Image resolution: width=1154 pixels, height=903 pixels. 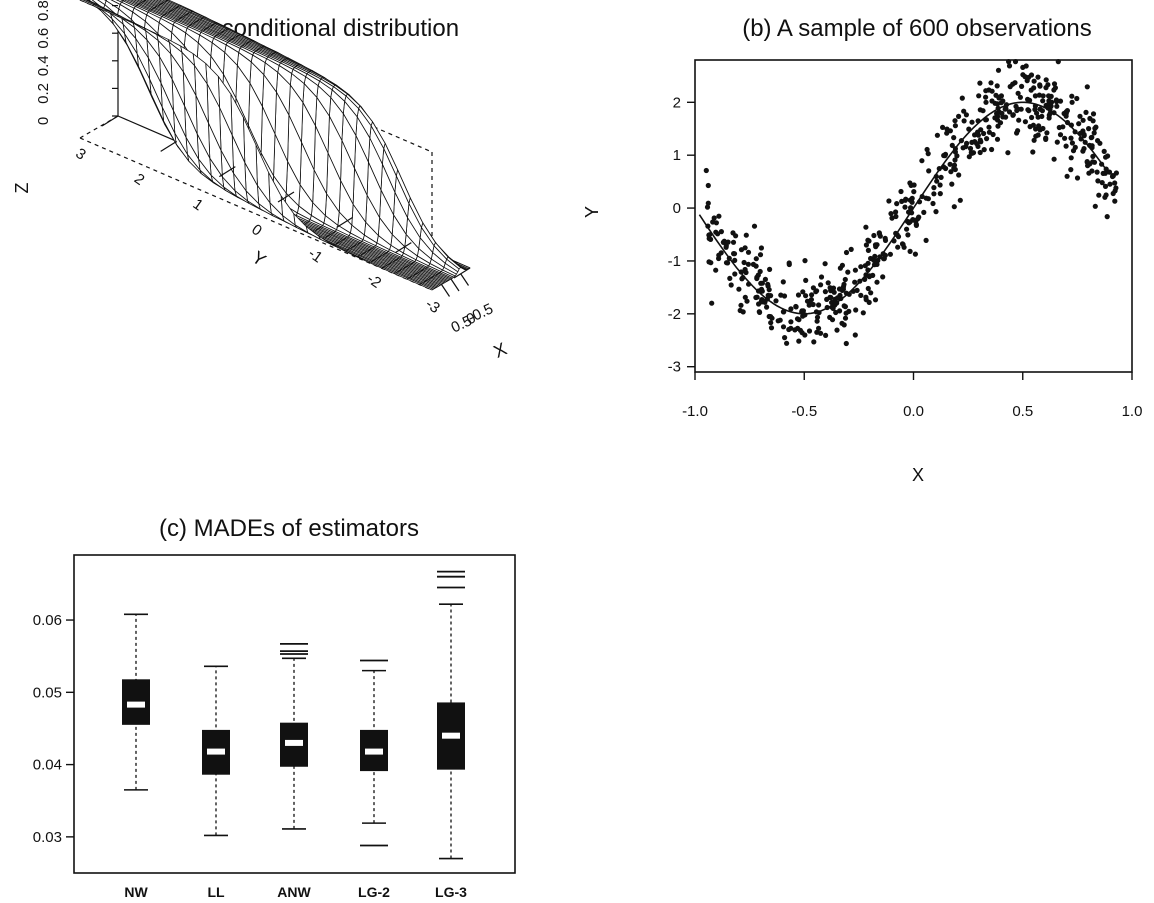 What do you see at coordinates (499, 350) in the screenshot?
I see `x-axis-label: X` at bounding box center [499, 350].